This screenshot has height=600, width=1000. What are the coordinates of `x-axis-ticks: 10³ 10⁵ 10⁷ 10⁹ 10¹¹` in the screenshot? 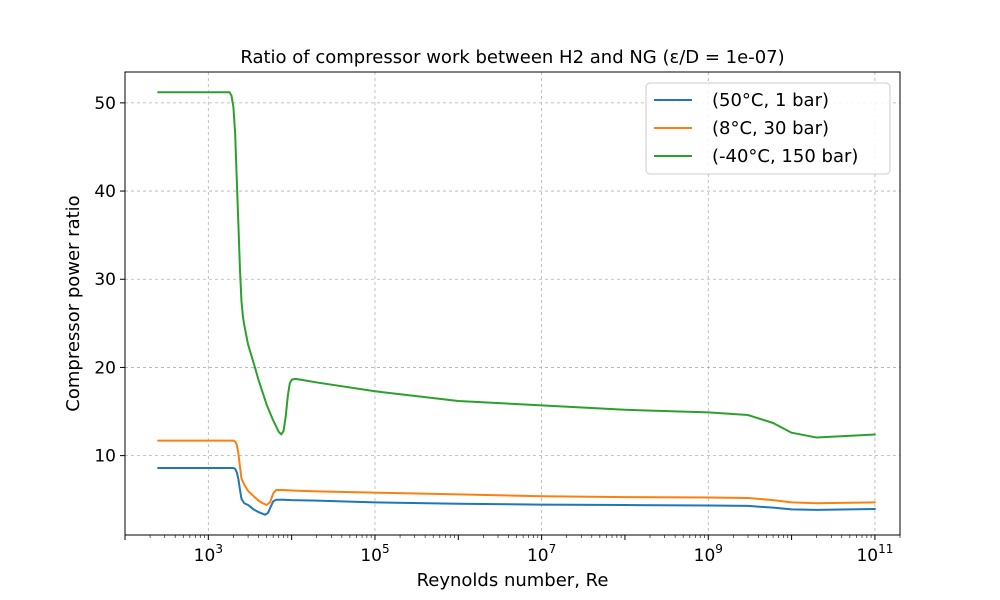 It's located at (512, 550).